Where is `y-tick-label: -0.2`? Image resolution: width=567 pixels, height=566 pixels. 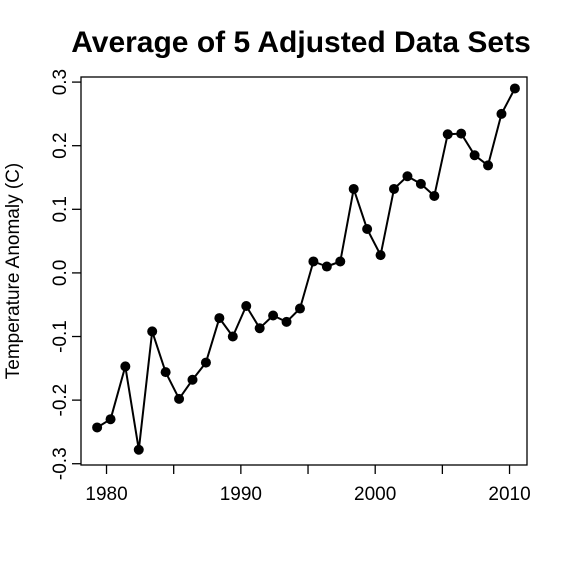
y-tick-label: -0.2 is located at coordinates (60, 400).